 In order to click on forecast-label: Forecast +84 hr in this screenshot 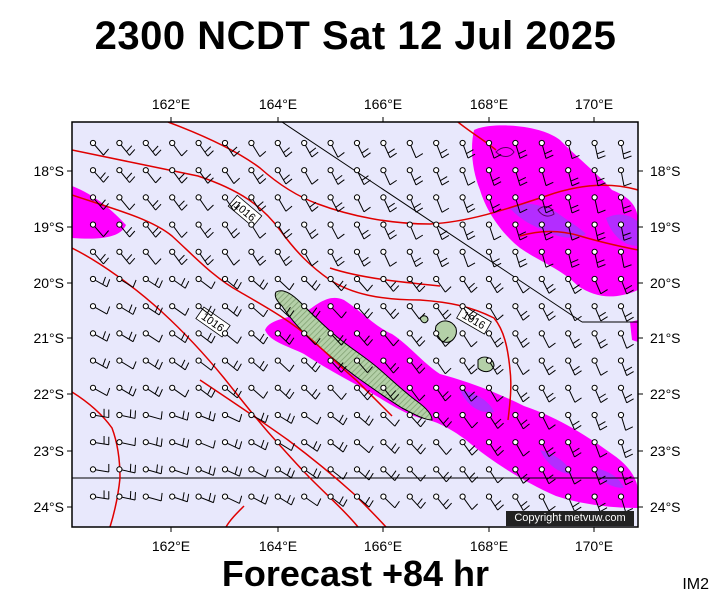, I will do `click(355, 573)`.